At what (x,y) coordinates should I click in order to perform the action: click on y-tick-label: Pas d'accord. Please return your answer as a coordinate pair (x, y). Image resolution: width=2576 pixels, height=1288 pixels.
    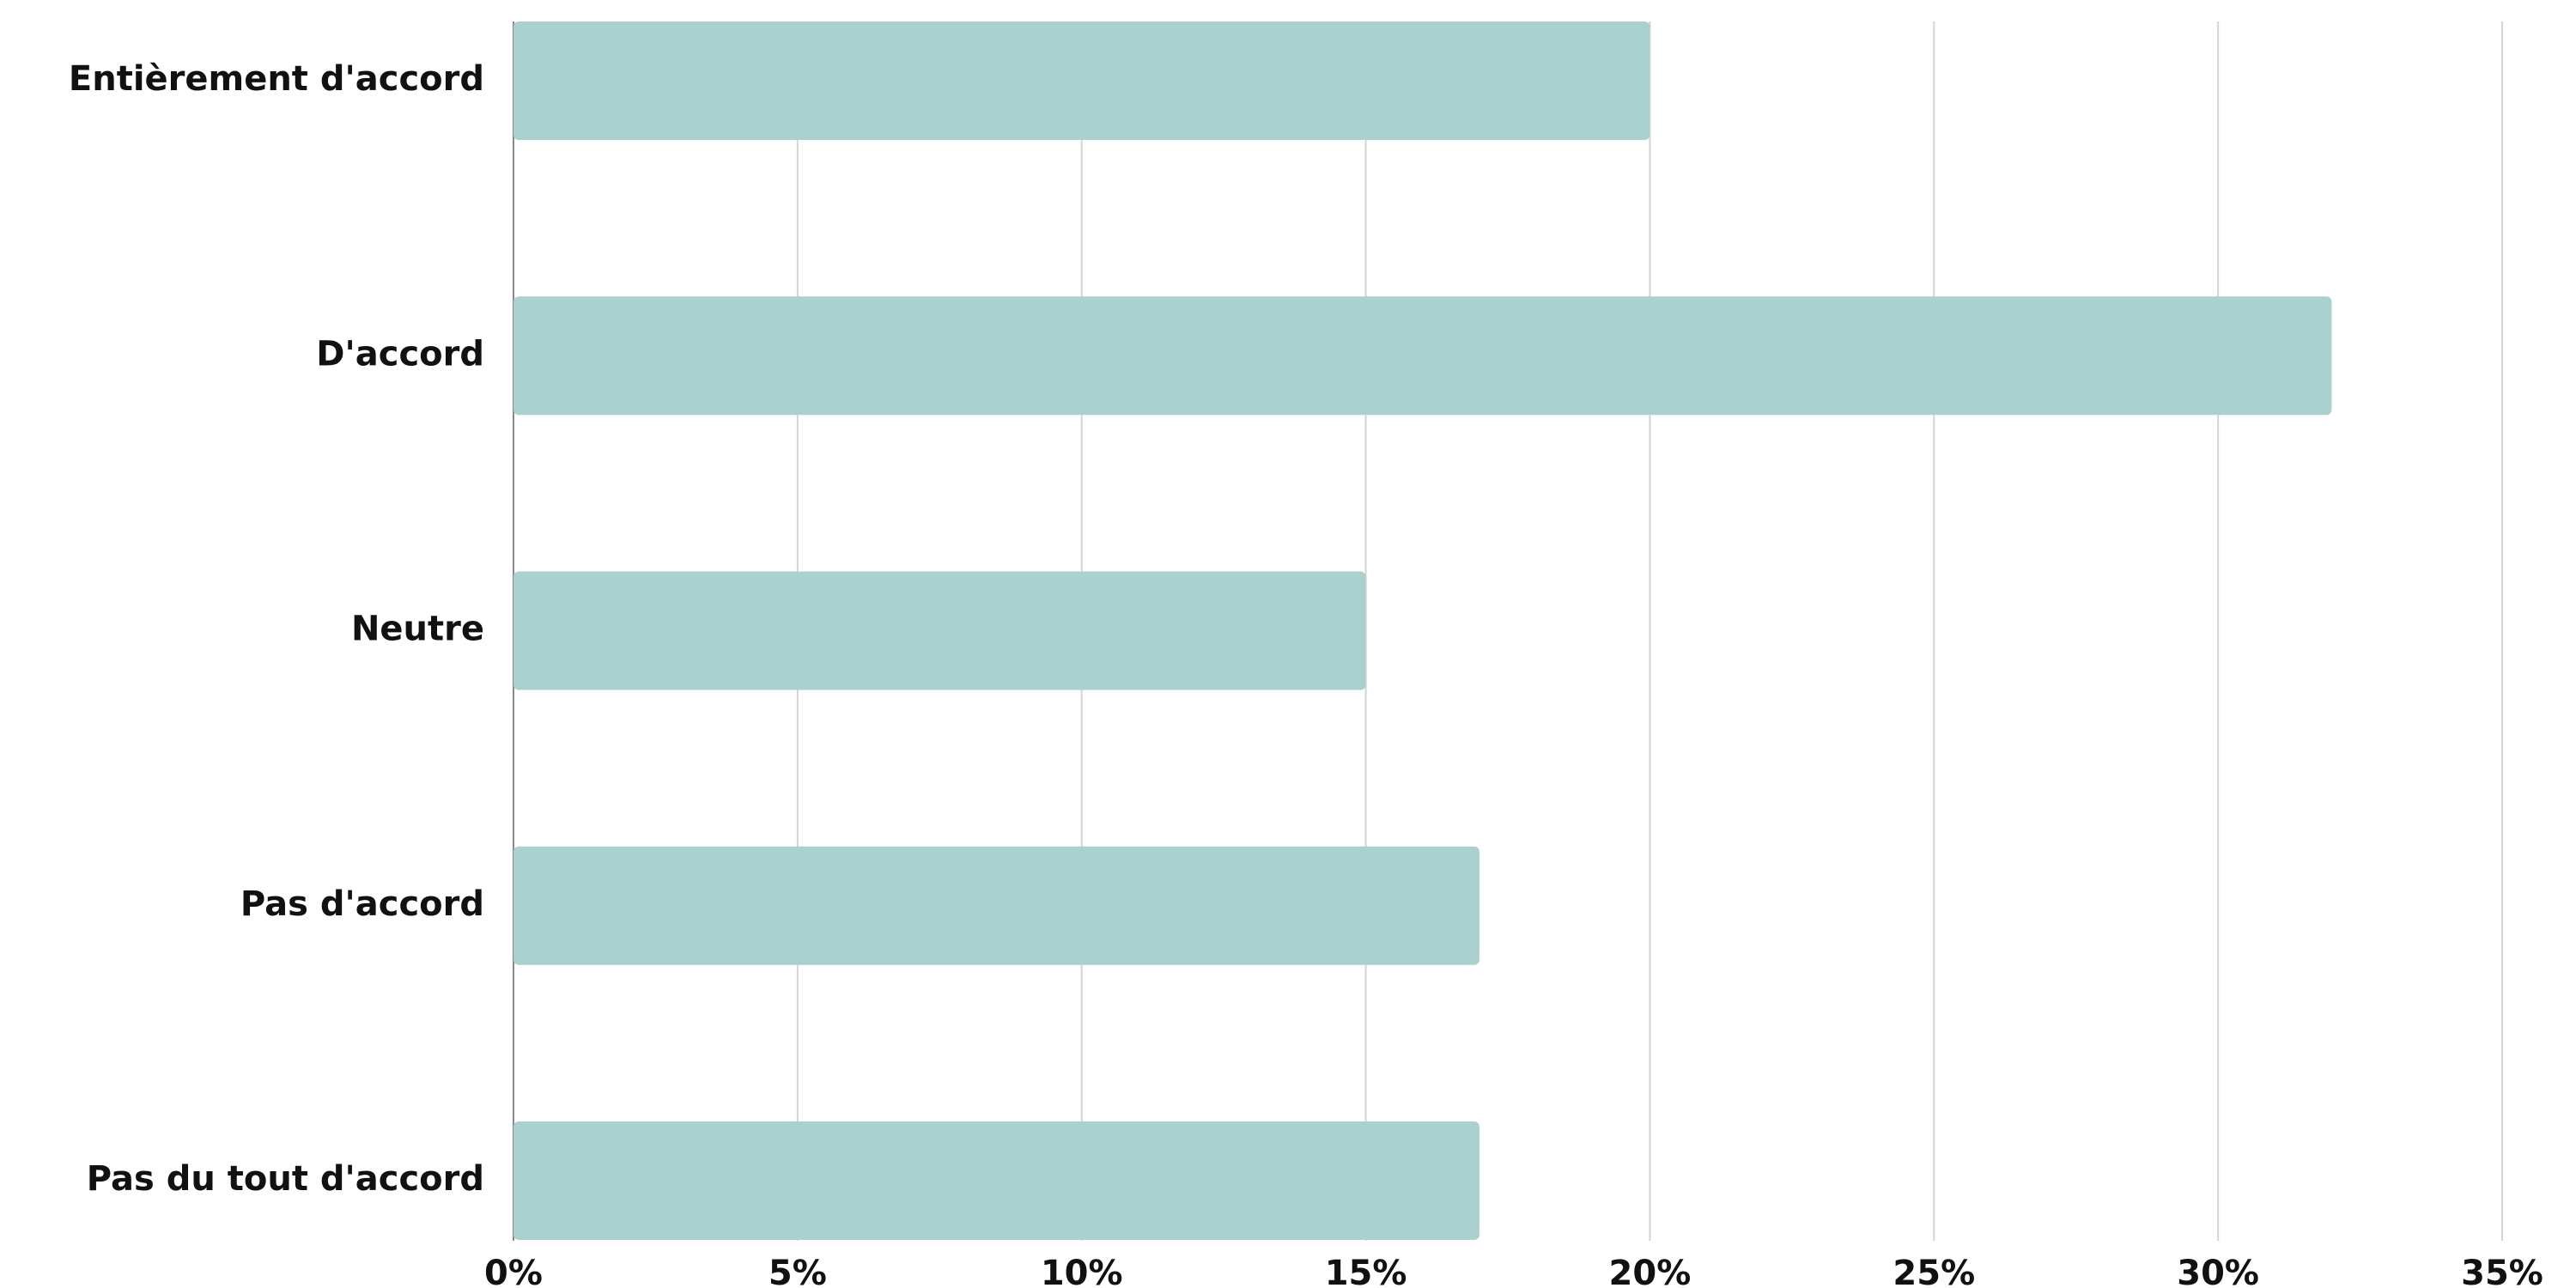
    Looking at the image, I should click on (362, 904).